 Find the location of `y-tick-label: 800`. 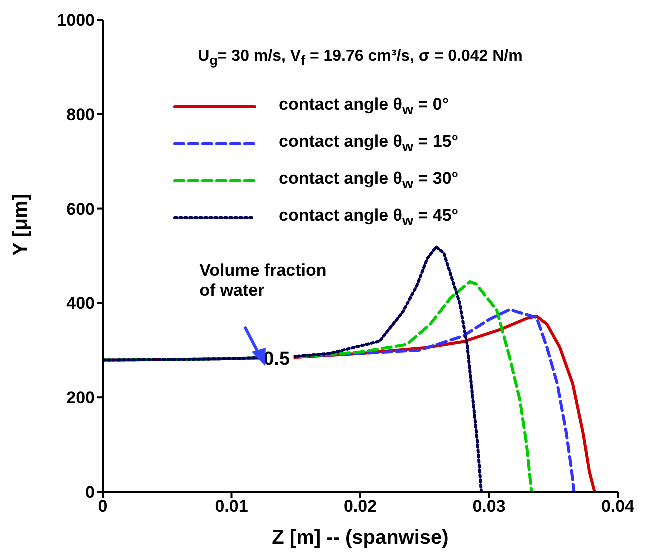

y-tick-label: 800 is located at coordinates (80, 114).